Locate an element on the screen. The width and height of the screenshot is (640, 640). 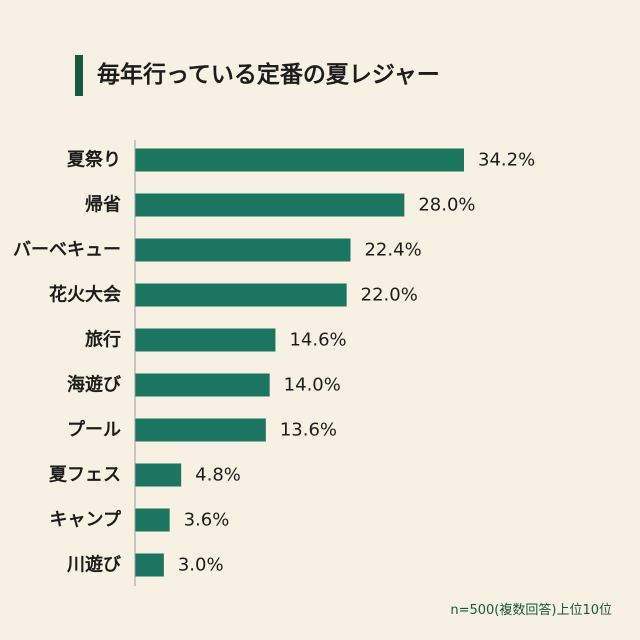
category-label: バーベキュー is located at coordinates (67, 250).